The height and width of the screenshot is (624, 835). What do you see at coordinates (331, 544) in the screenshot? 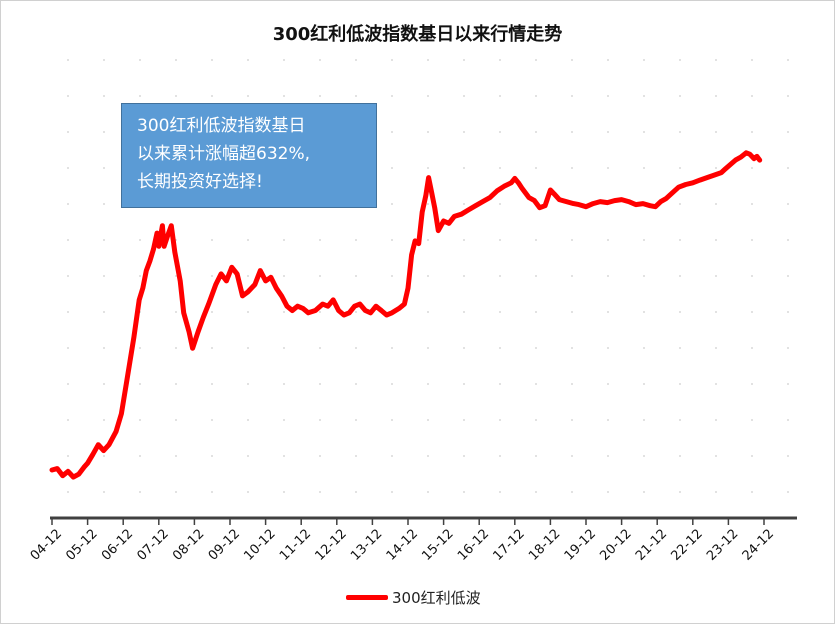
I see `x-tick-label: 12-12` at bounding box center [331, 544].